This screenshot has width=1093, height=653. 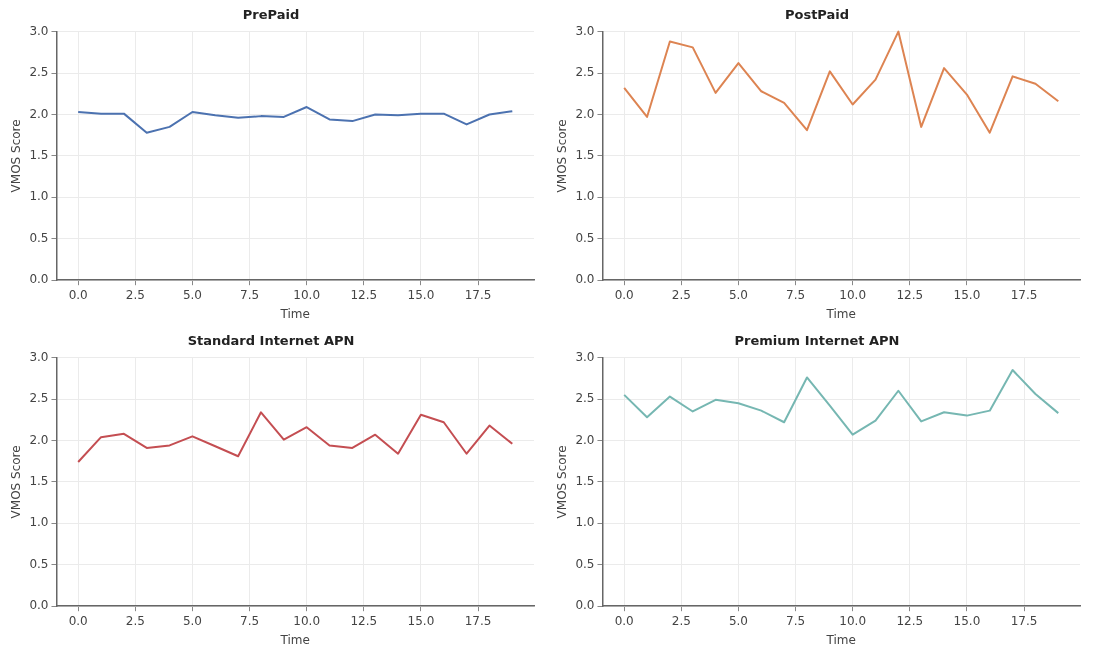 I want to click on chart-title: Premium Internet APN, so click(x=817, y=341).